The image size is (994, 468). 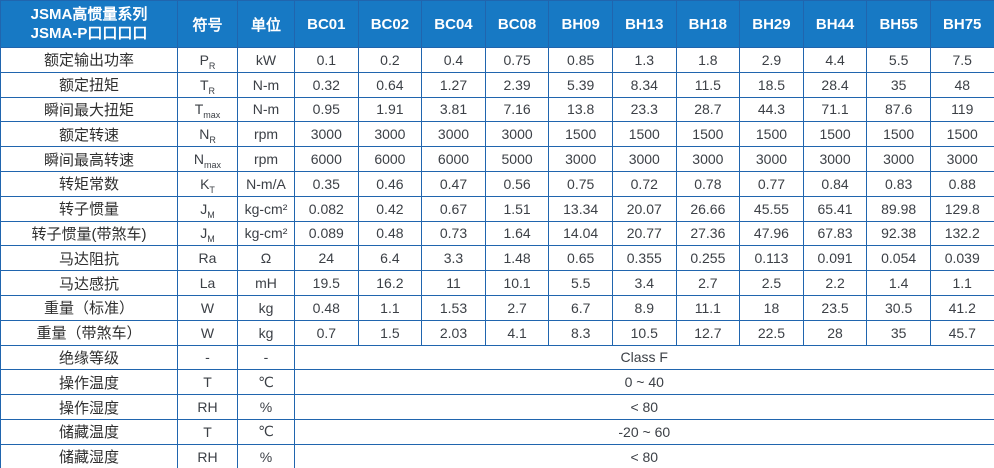 I want to click on value-cell: 119, so click(x=961, y=109).